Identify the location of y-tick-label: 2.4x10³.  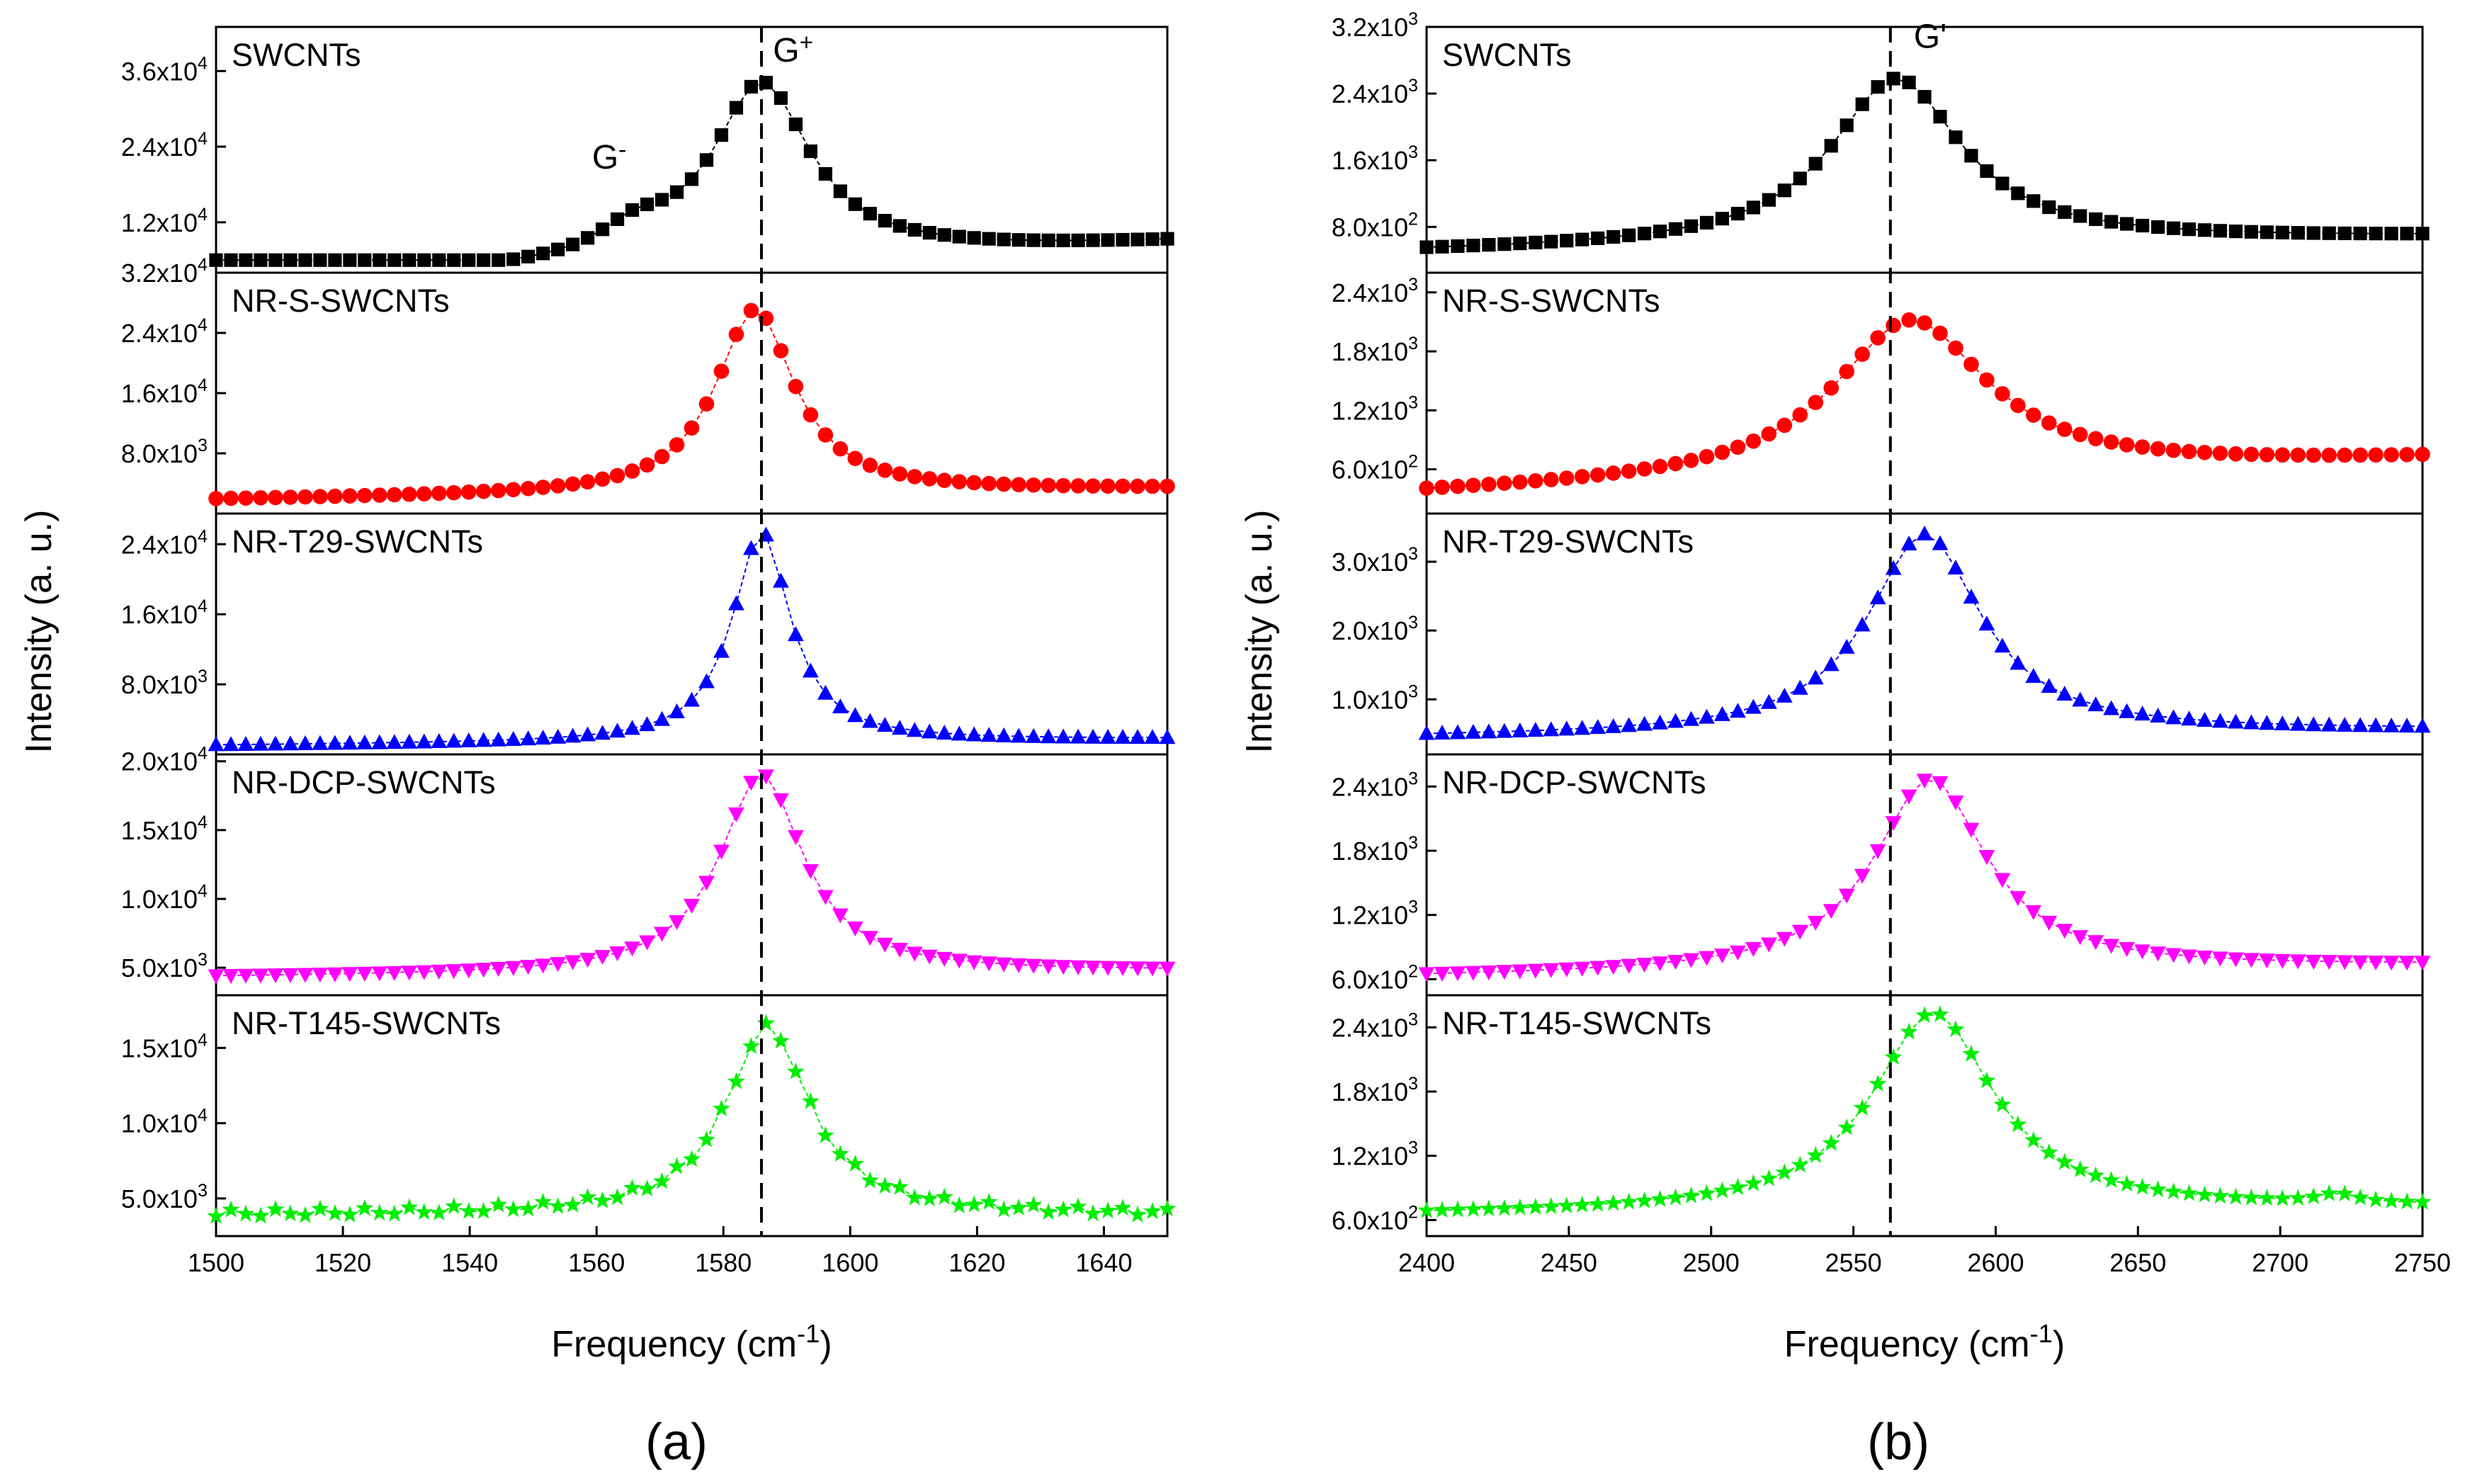
(1375, 785).